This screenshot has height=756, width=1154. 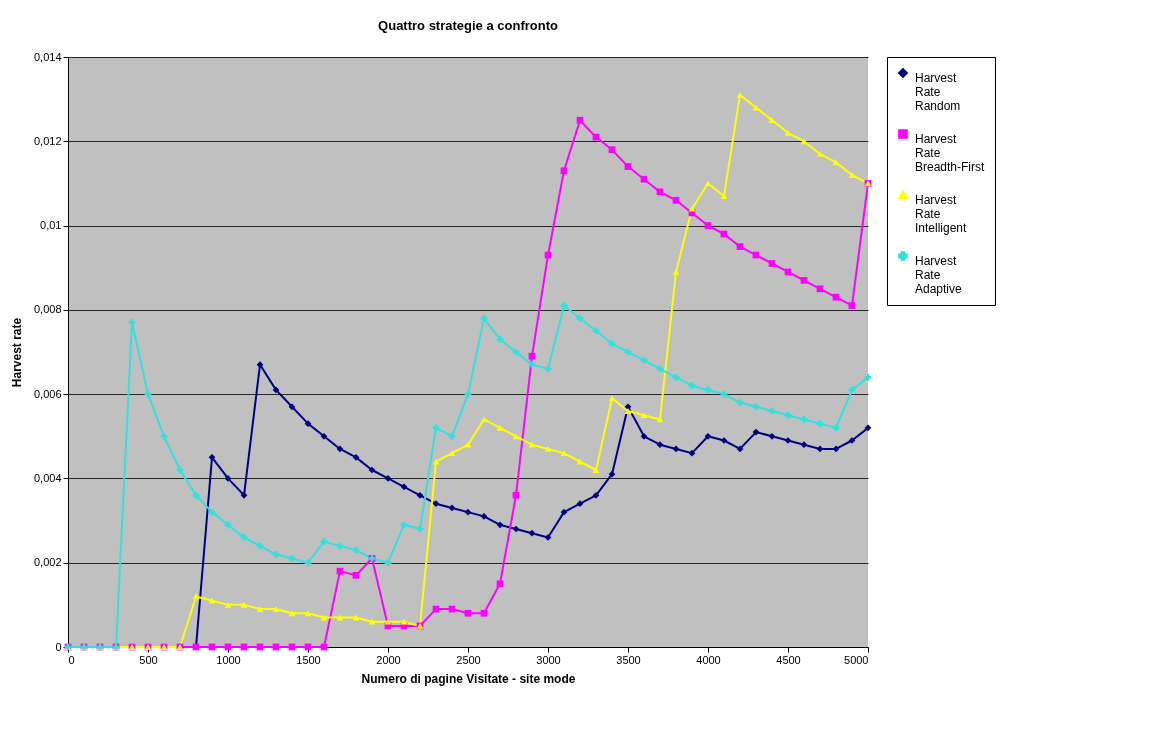 What do you see at coordinates (938, 92) in the screenshot?
I see `legend-label: Harvest Rate Random` at bounding box center [938, 92].